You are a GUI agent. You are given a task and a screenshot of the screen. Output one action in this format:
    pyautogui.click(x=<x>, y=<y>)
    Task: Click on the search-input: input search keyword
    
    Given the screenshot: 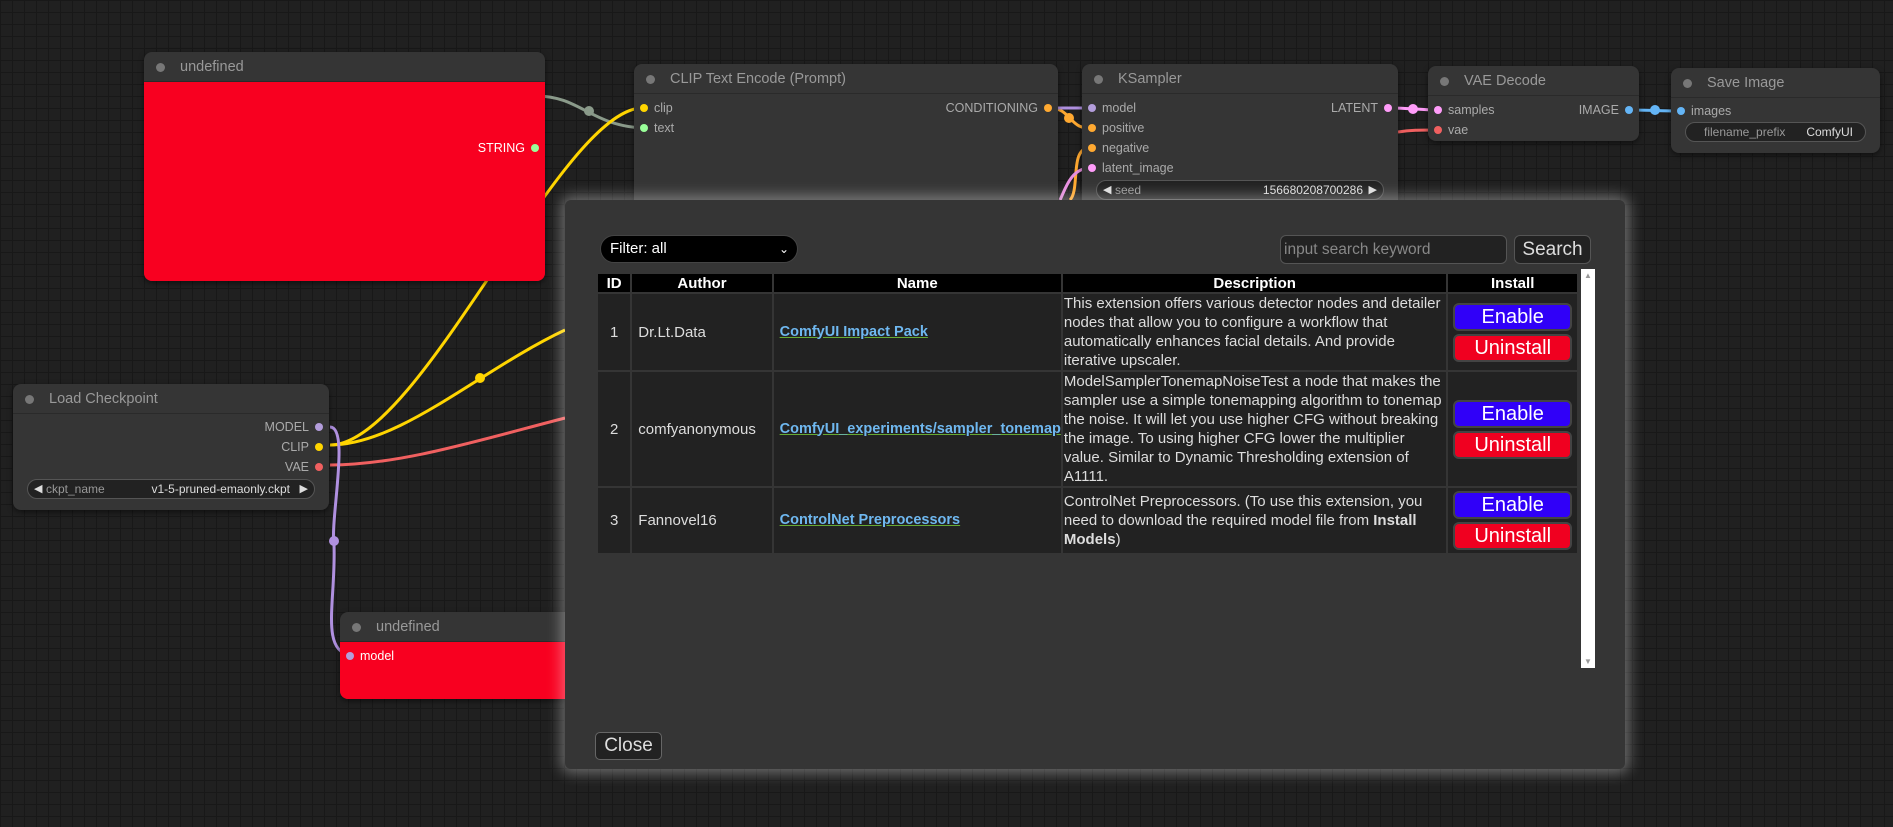 What is the action you would take?
    pyautogui.click(x=1393, y=249)
    